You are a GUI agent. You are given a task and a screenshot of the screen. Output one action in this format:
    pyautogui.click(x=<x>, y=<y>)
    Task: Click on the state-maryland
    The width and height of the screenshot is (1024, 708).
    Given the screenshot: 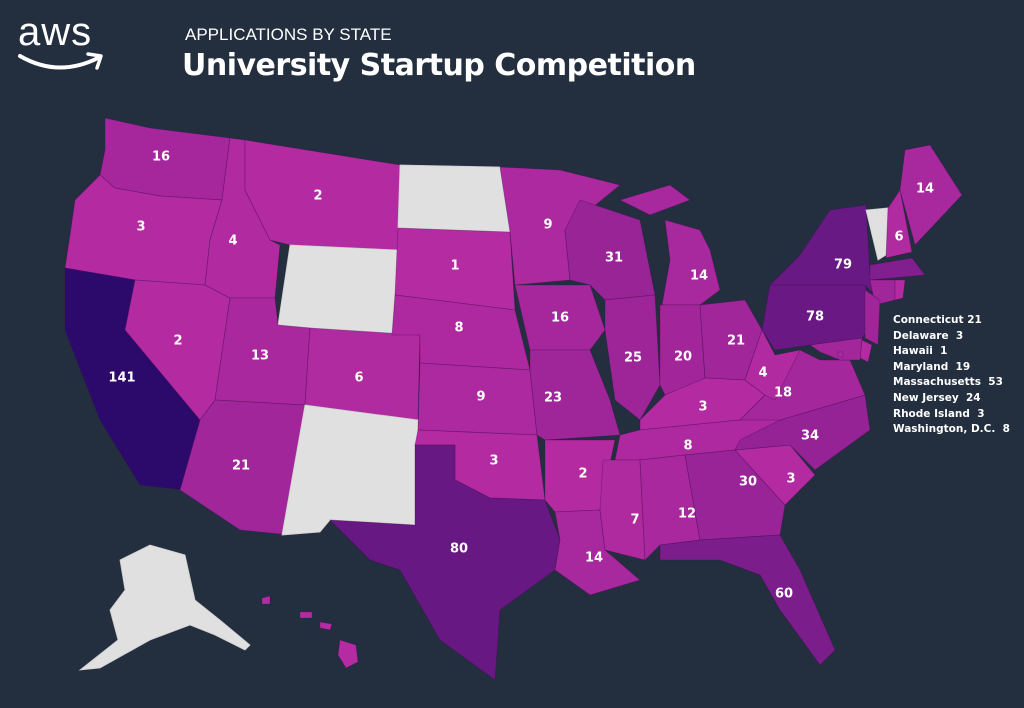 What is the action you would take?
    pyautogui.click(x=835, y=349)
    